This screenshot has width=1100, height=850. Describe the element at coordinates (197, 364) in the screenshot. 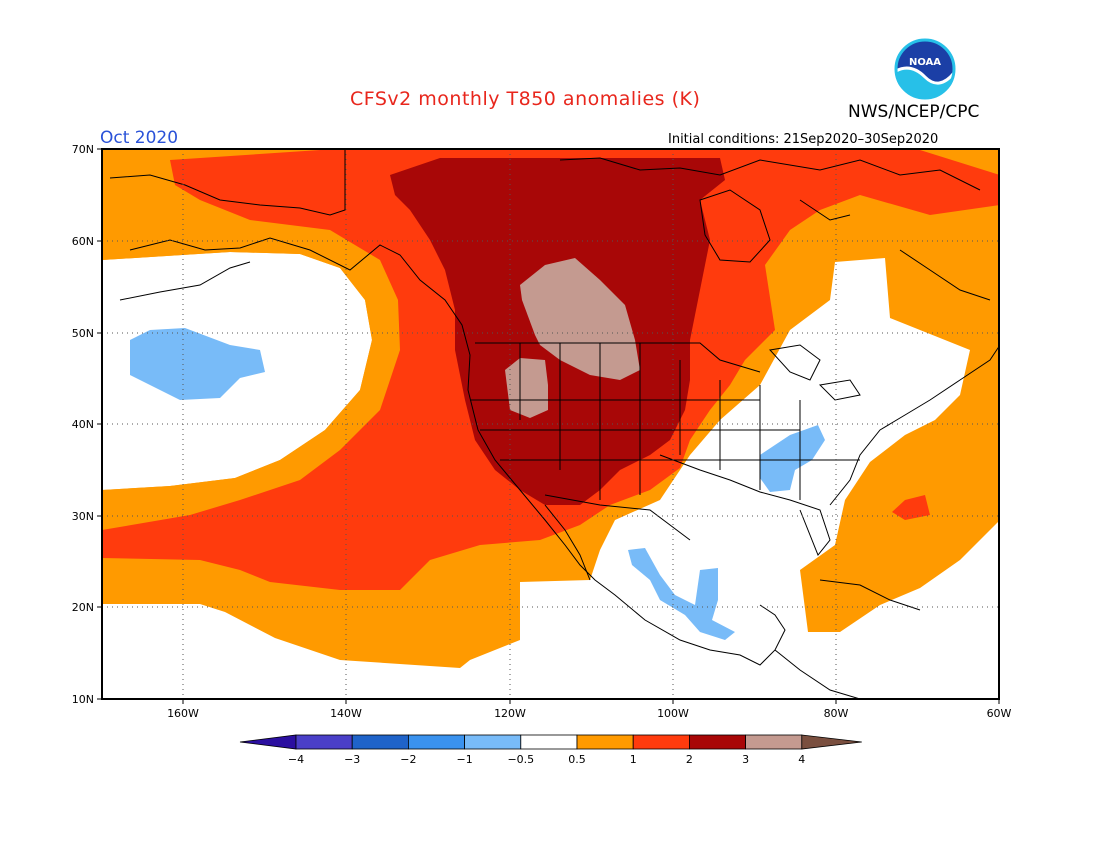

I see `anomaly-region-blue-pacific` at that location.